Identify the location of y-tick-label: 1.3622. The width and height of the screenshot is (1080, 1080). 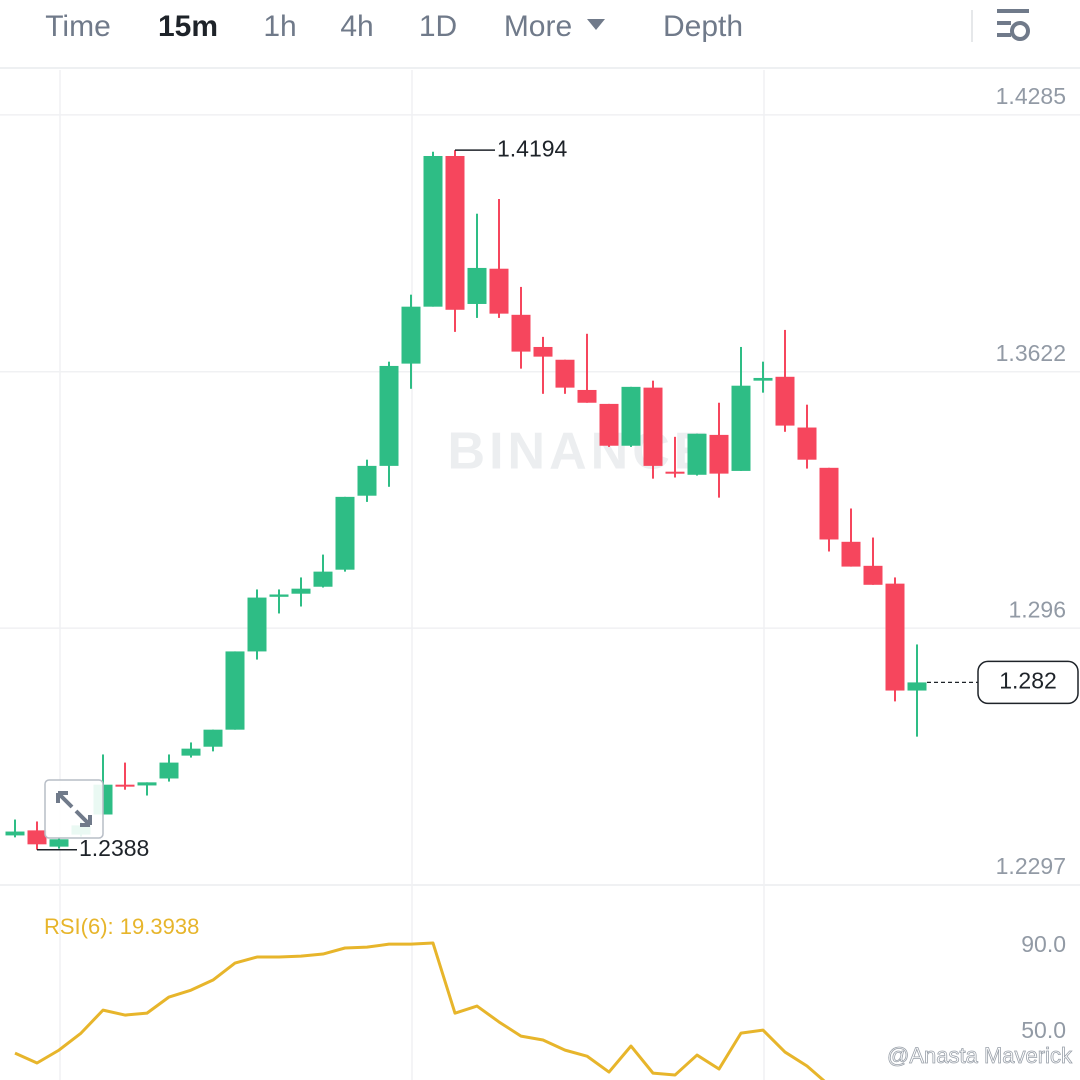
(1031, 353).